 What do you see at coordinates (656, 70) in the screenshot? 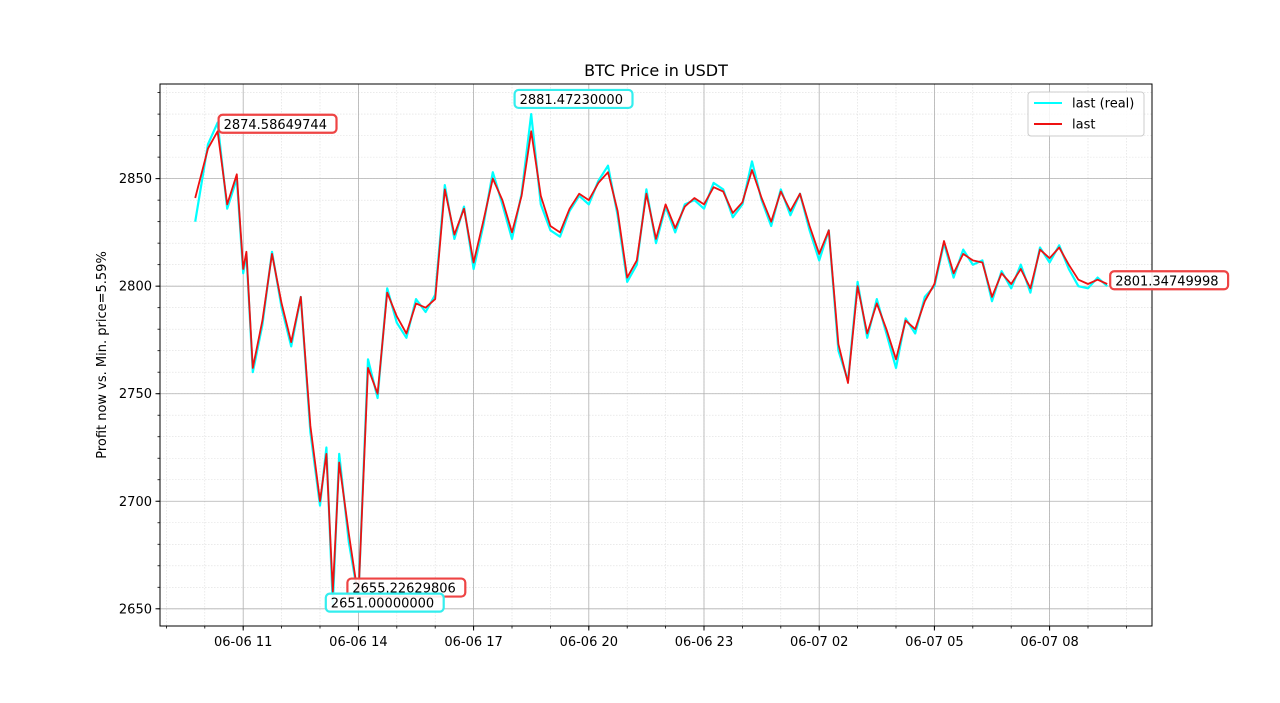
I see `chart-title: BTC Price in USDT` at bounding box center [656, 70].